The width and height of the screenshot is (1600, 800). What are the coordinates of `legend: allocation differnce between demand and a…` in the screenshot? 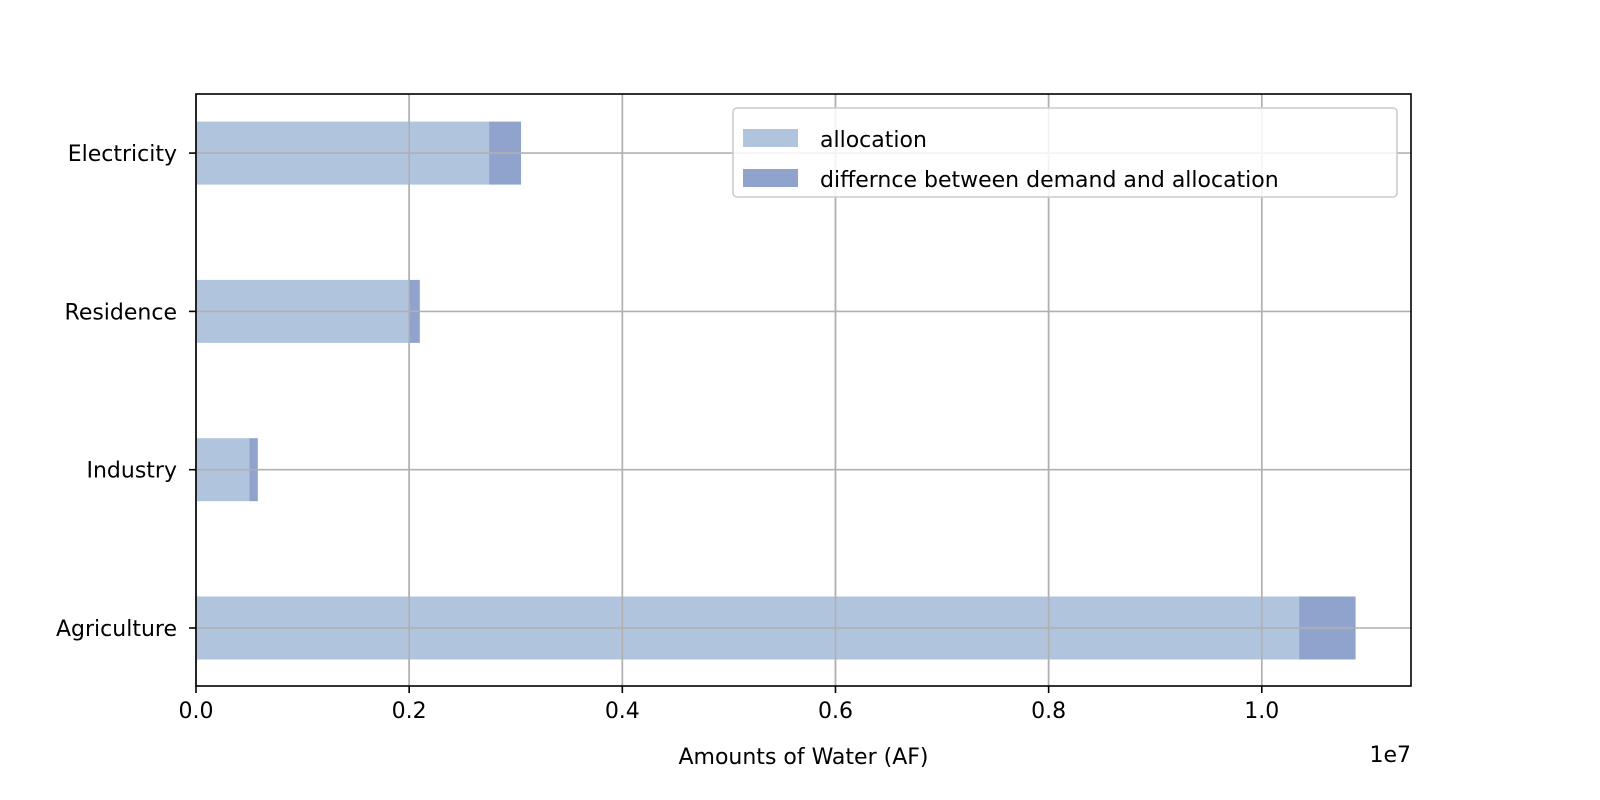 It's located at (1065, 152).